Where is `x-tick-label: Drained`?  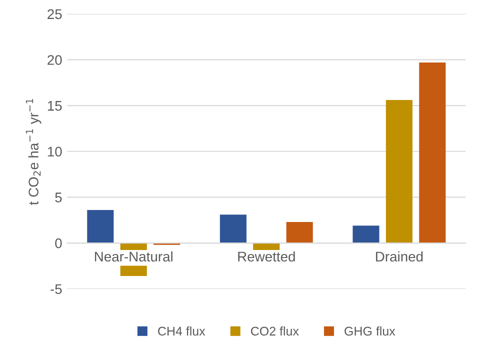
x-tick-label: Drained is located at coordinates (399, 256).